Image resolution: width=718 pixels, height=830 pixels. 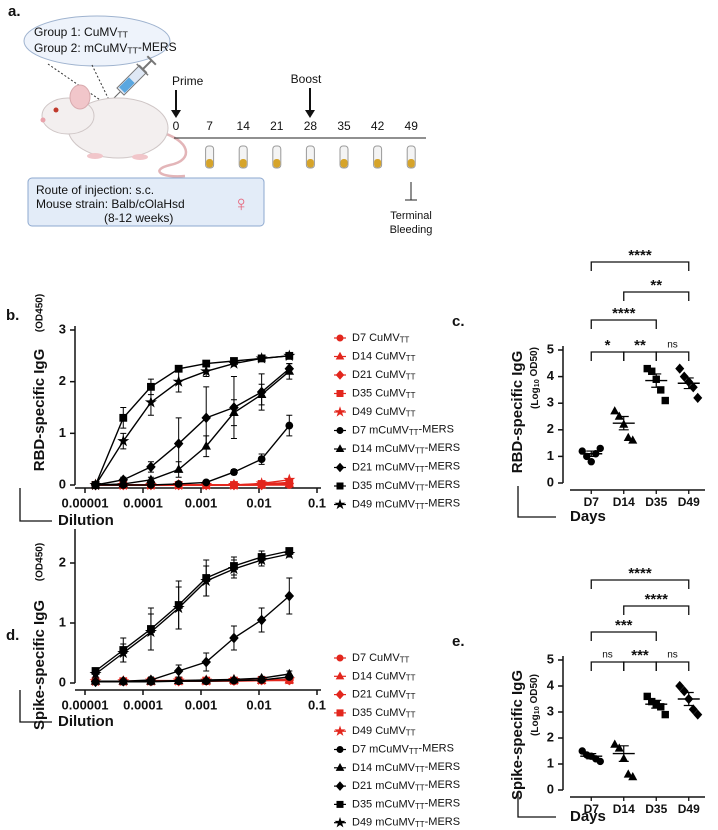 What do you see at coordinates (310, 114) in the screenshot?
I see `boost-arrow-head` at bounding box center [310, 114].